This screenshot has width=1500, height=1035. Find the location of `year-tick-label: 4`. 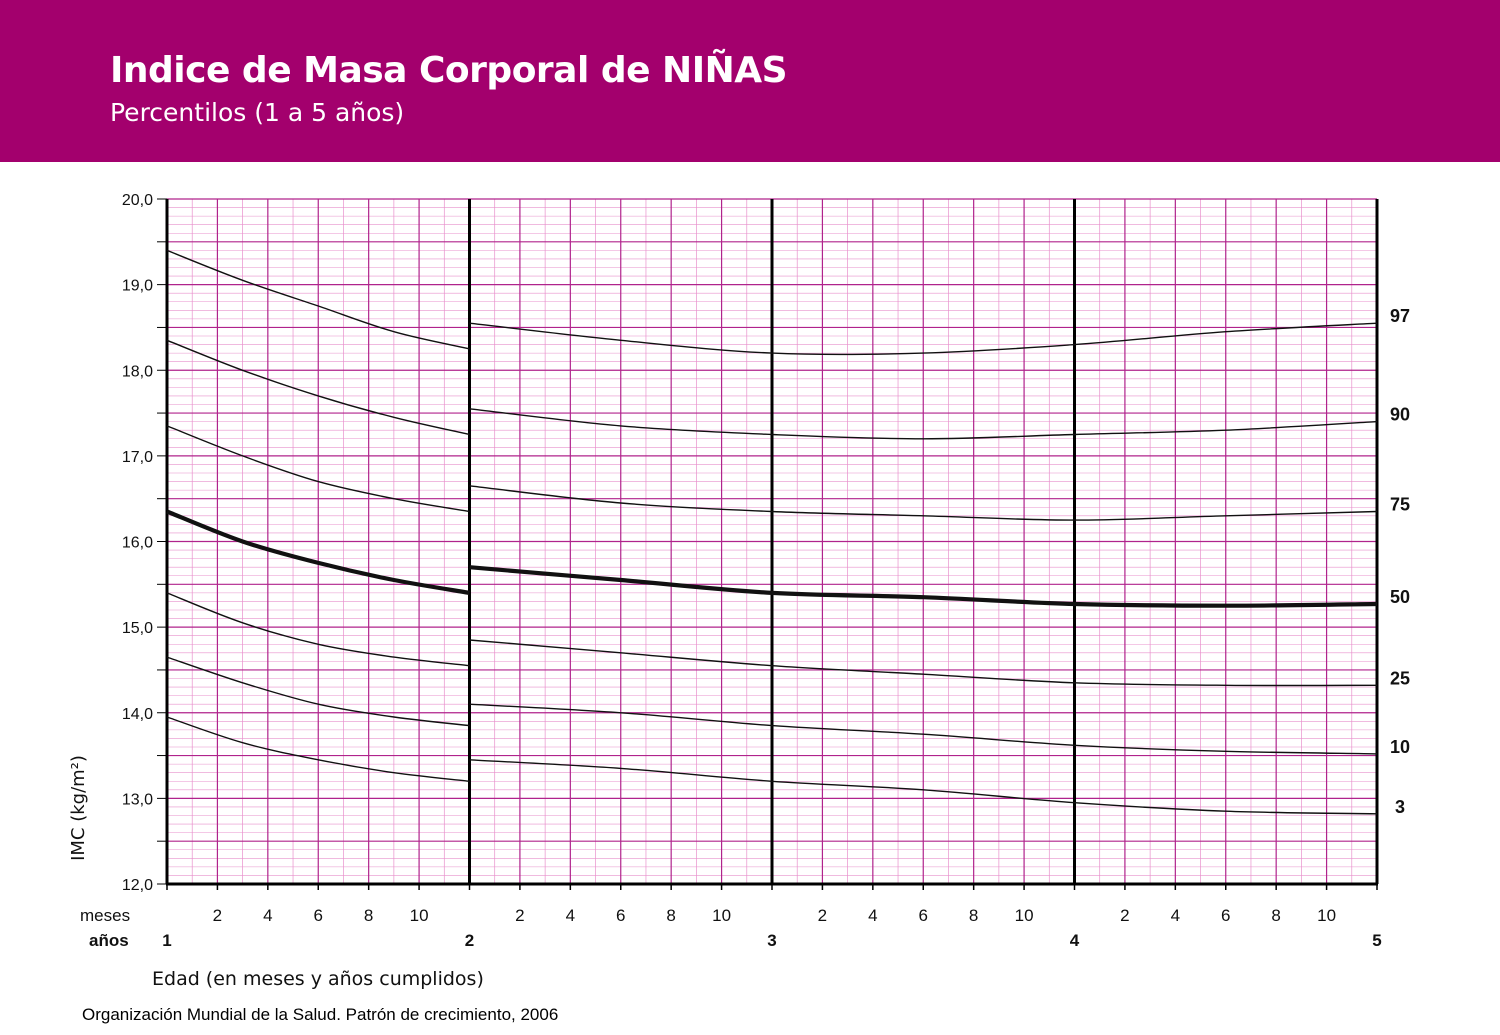

year-tick-label: 4 is located at coordinates (1075, 940).